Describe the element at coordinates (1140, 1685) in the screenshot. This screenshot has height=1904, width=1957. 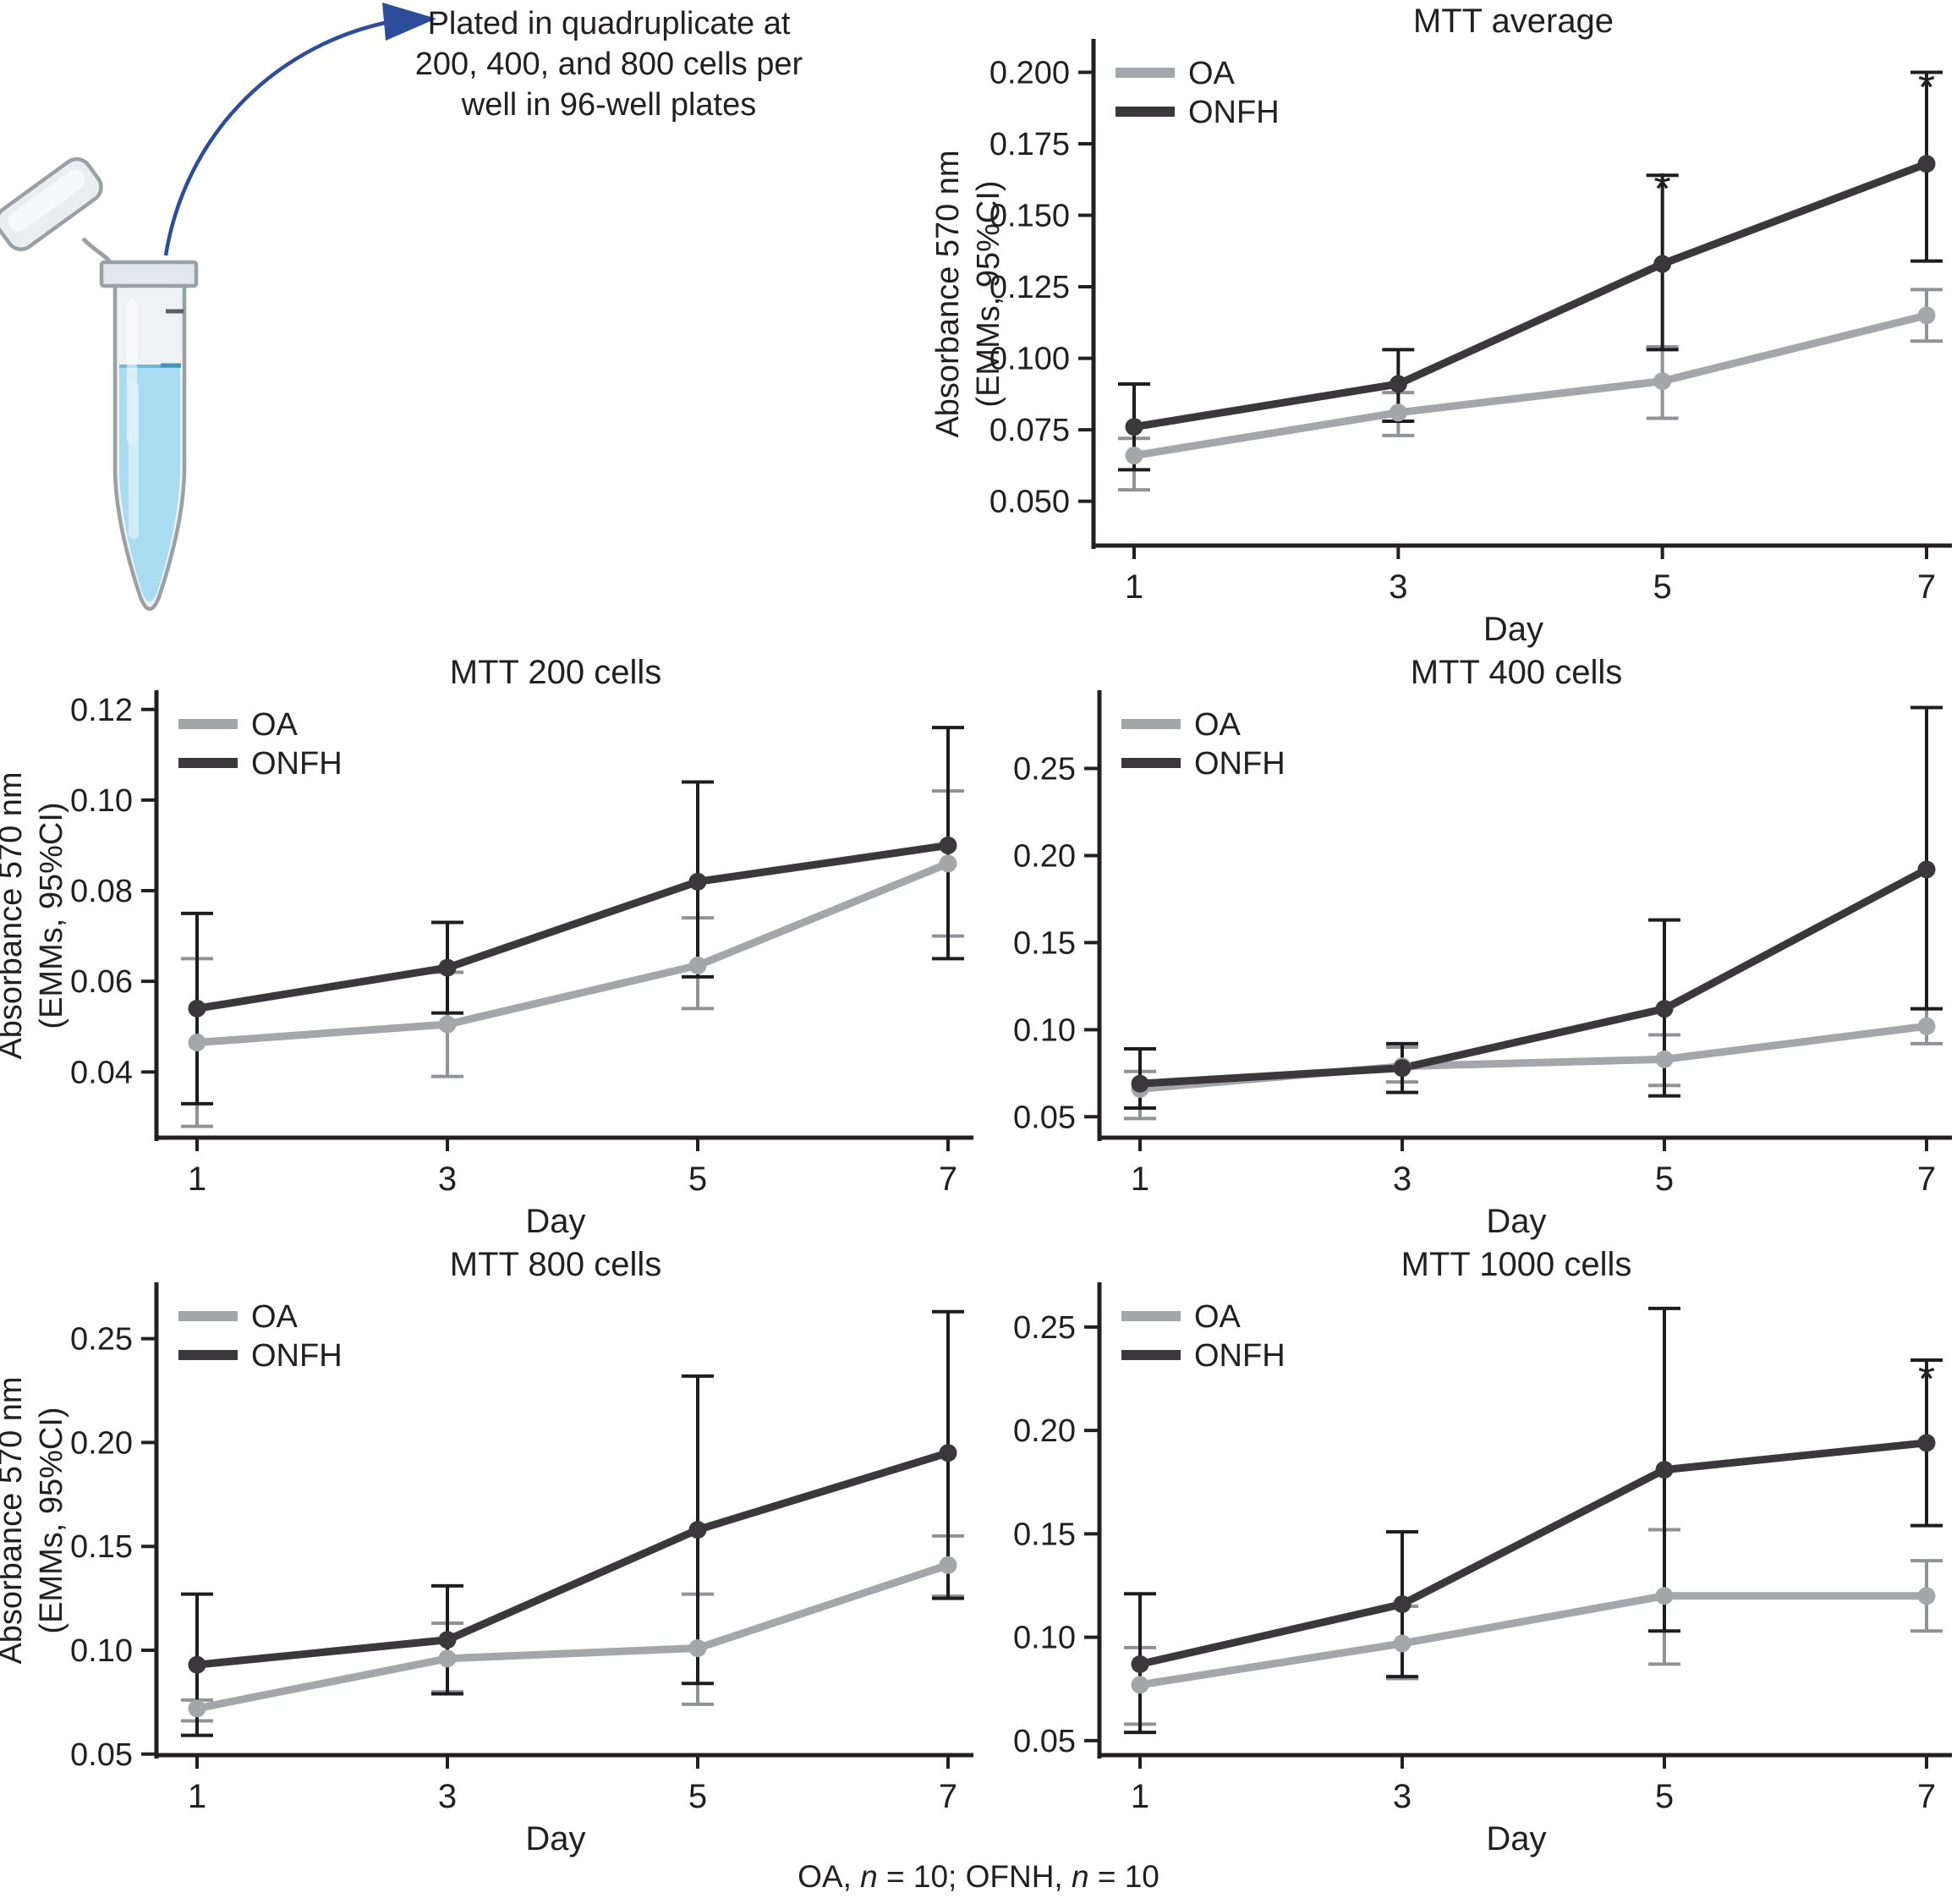
I see `data-point-oa-day1` at that location.